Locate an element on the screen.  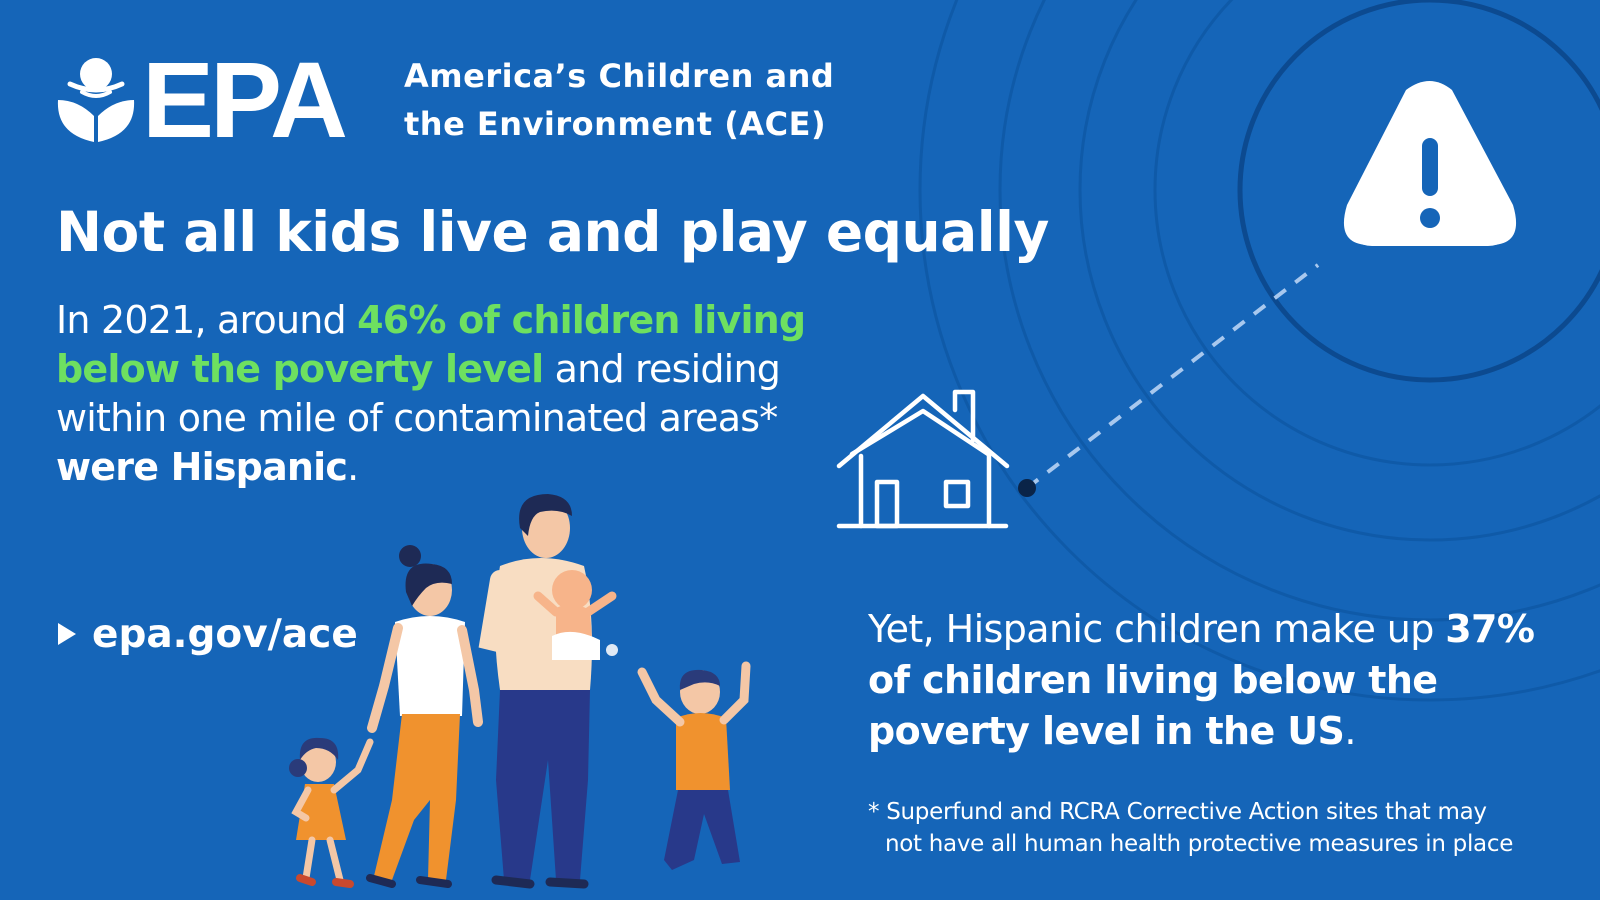
baby-figure is located at coordinates (575, 615).